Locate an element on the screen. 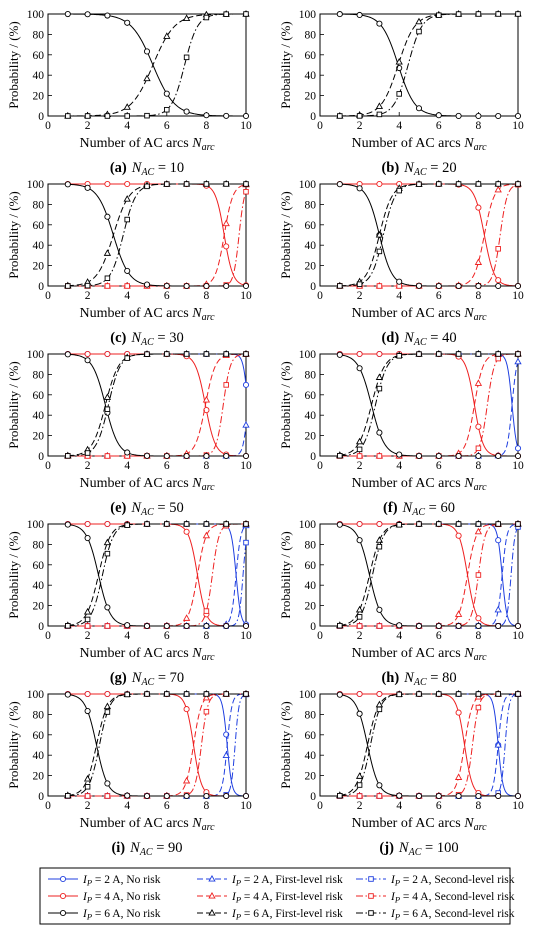 The width and height of the screenshot is (550, 930). caption-eq: = is located at coordinates (434, 338).